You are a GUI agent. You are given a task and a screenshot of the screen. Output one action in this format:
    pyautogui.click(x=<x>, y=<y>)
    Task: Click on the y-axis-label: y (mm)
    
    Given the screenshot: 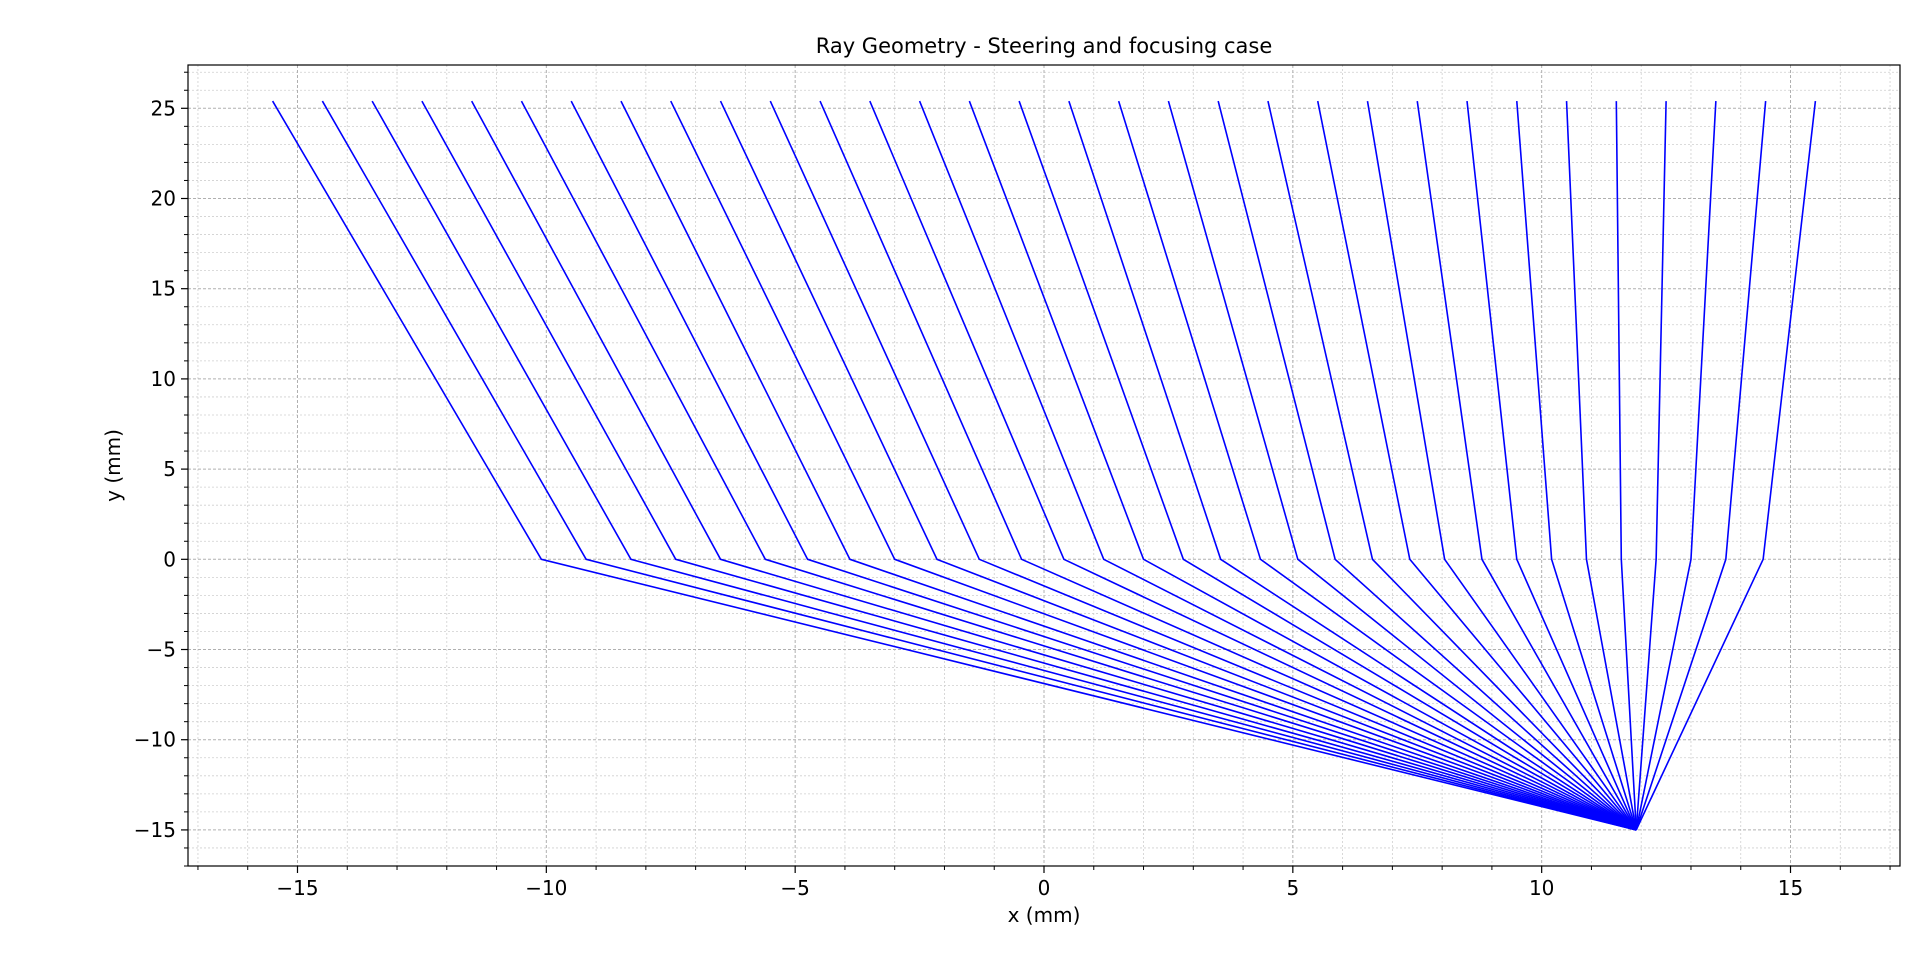 What is the action you would take?
    pyautogui.click(x=113, y=465)
    